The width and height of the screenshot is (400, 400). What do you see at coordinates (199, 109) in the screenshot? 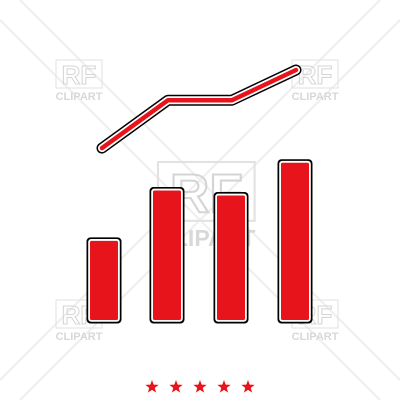
I see `trend-line` at bounding box center [199, 109].